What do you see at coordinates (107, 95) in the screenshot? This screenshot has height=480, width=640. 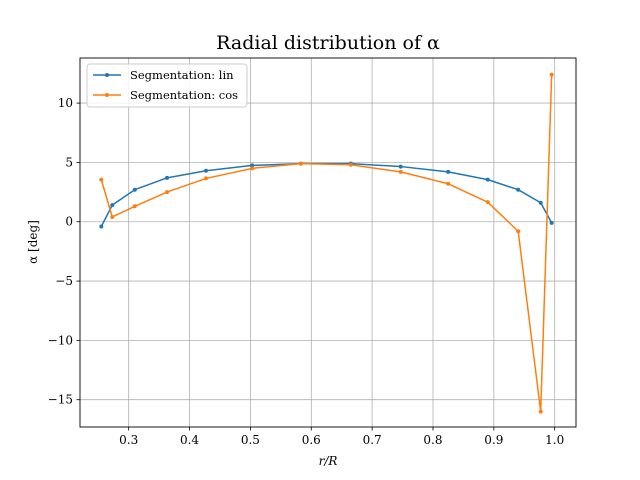 I see `legend-marker-cos` at bounding box center [107, 95].